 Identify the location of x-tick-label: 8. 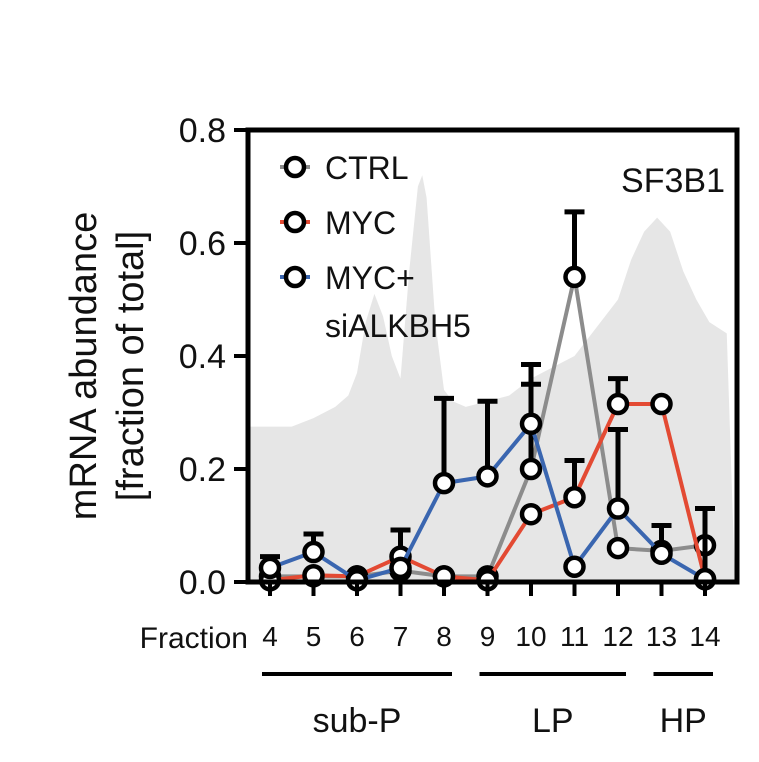
(444, 636).